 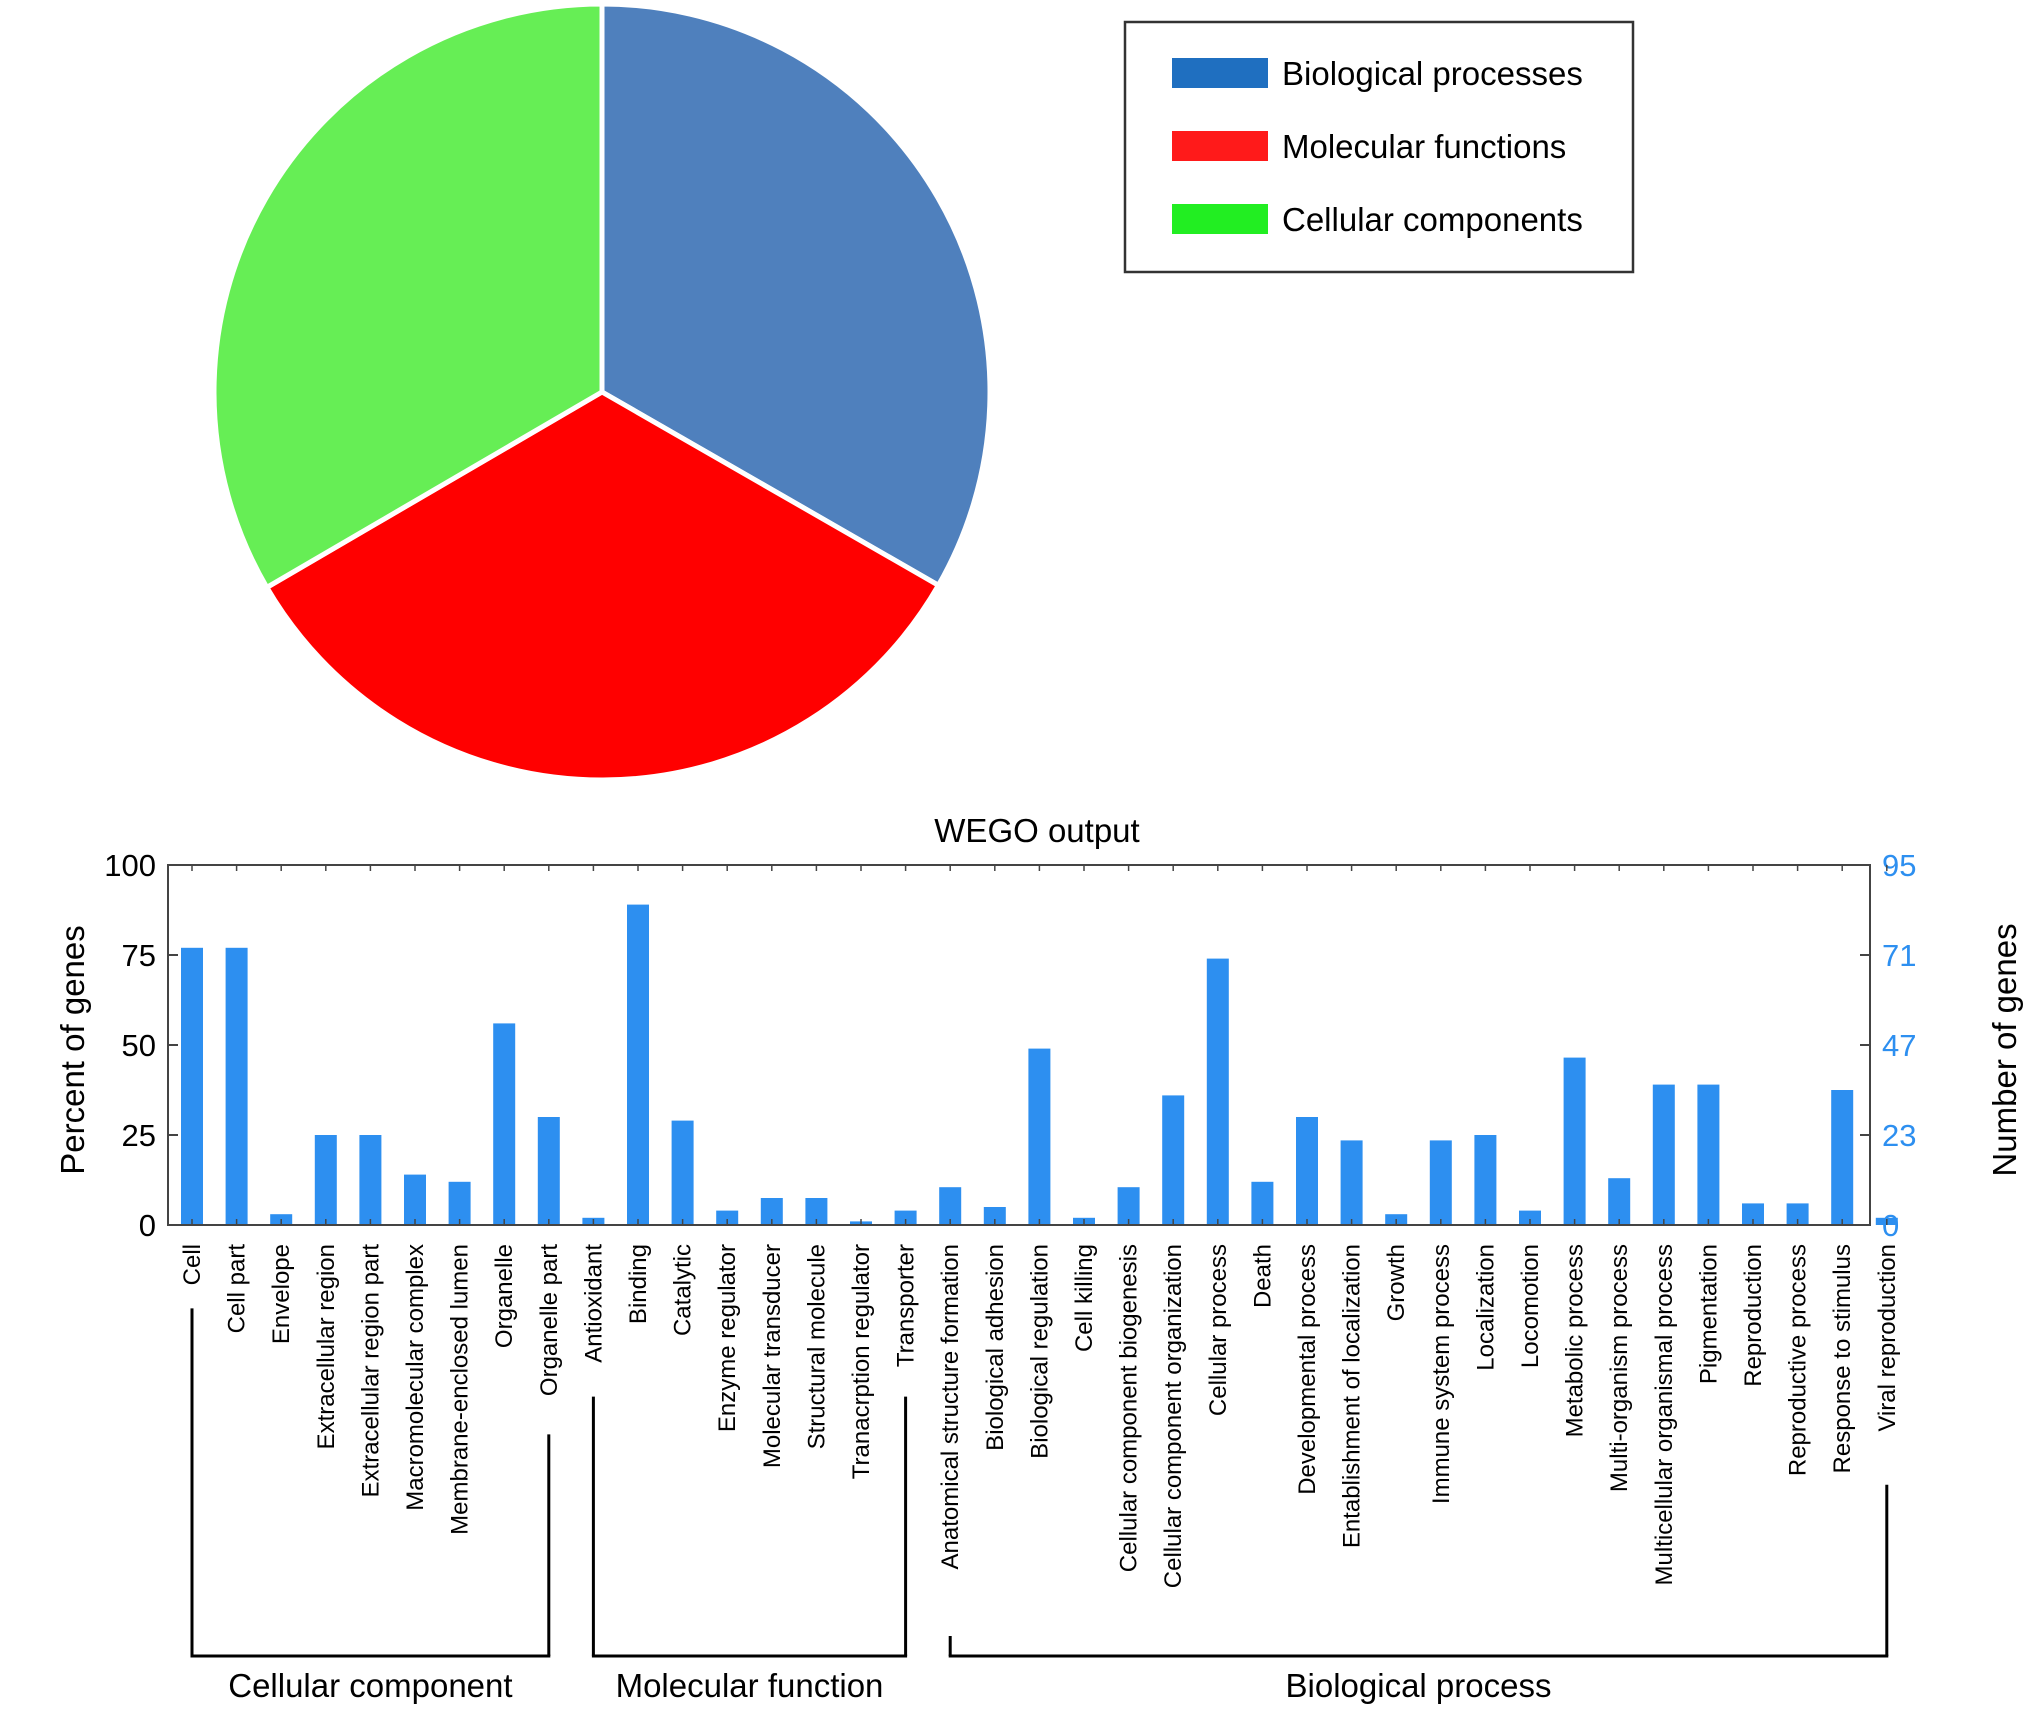 What do you see at coordinates (1619, 1368) in the screenshot?
I see `x-tick-label-32: Multi-organism process` at bounding box center [1619, 1368].